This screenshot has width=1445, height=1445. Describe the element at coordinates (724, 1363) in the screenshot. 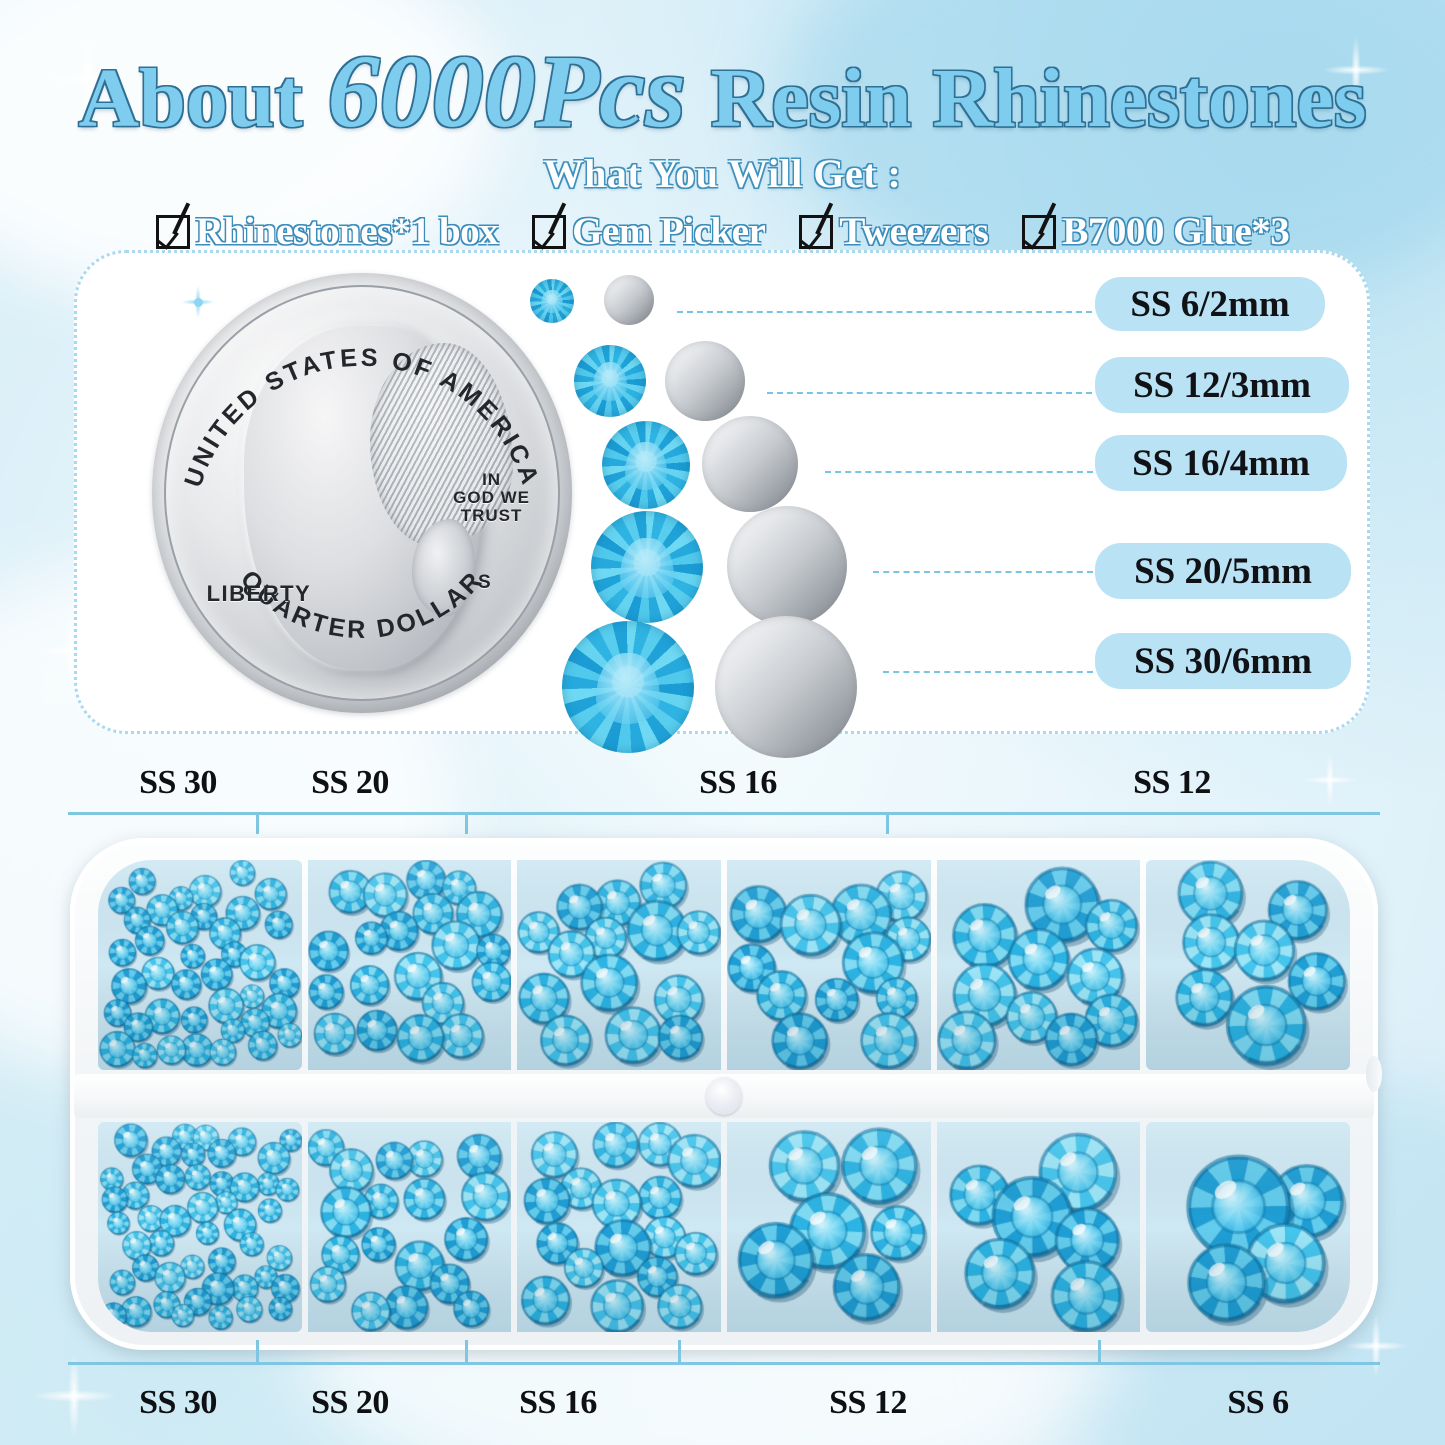

I see `ruler-bottom-line` at that location.